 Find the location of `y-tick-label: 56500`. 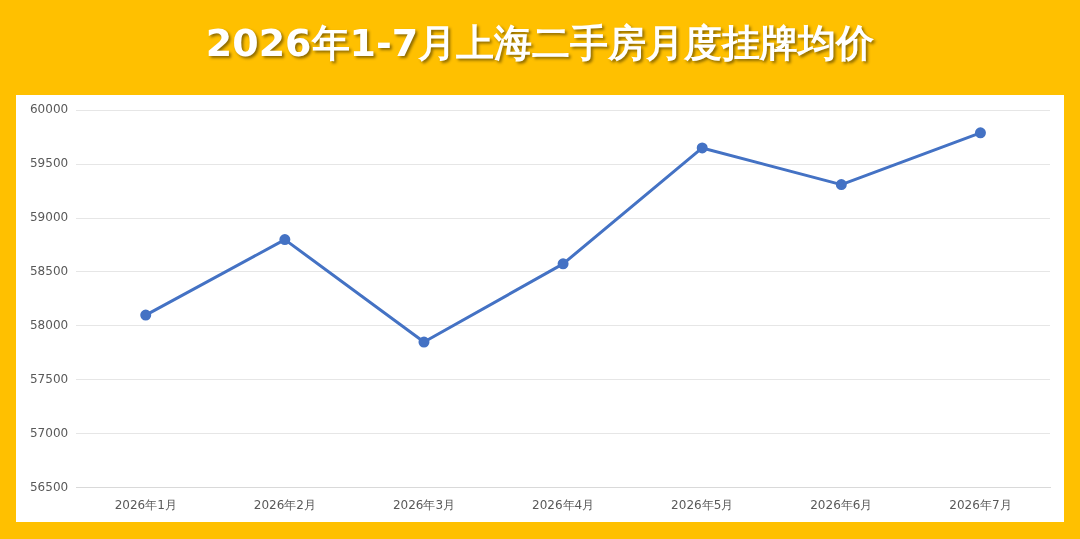

y-tick-label: 56500 is located at coordinates (49, 486).